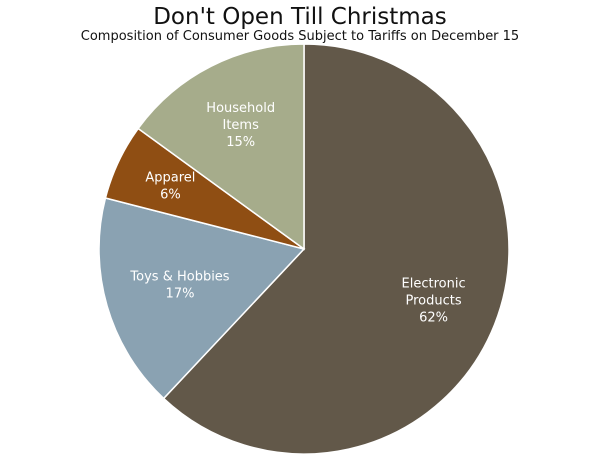 Image resolution: width=600 pixels, height=463 pixels. Describe the element at coordinates (240, 142) in the screenshot. I see `slice-value-household-items: 15%` at that location.